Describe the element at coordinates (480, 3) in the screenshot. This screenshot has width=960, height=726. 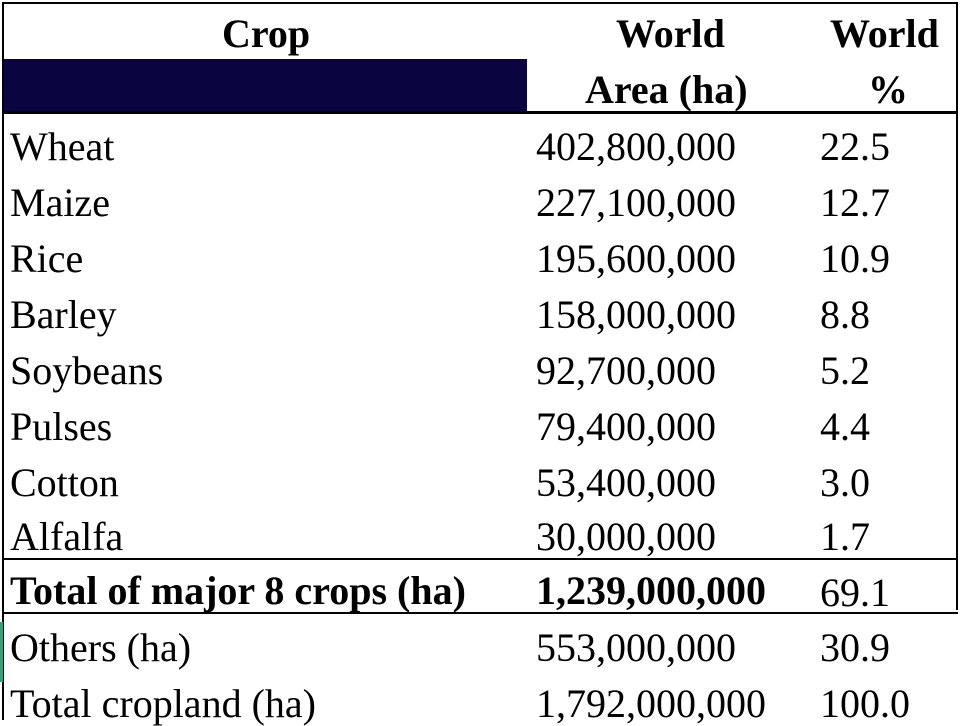
I see `table-top-border` at that location.